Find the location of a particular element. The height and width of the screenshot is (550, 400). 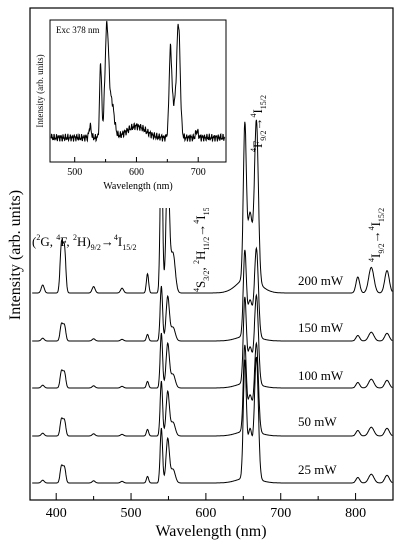

main-x-axis-ticks is located at coordinates (224, 496).